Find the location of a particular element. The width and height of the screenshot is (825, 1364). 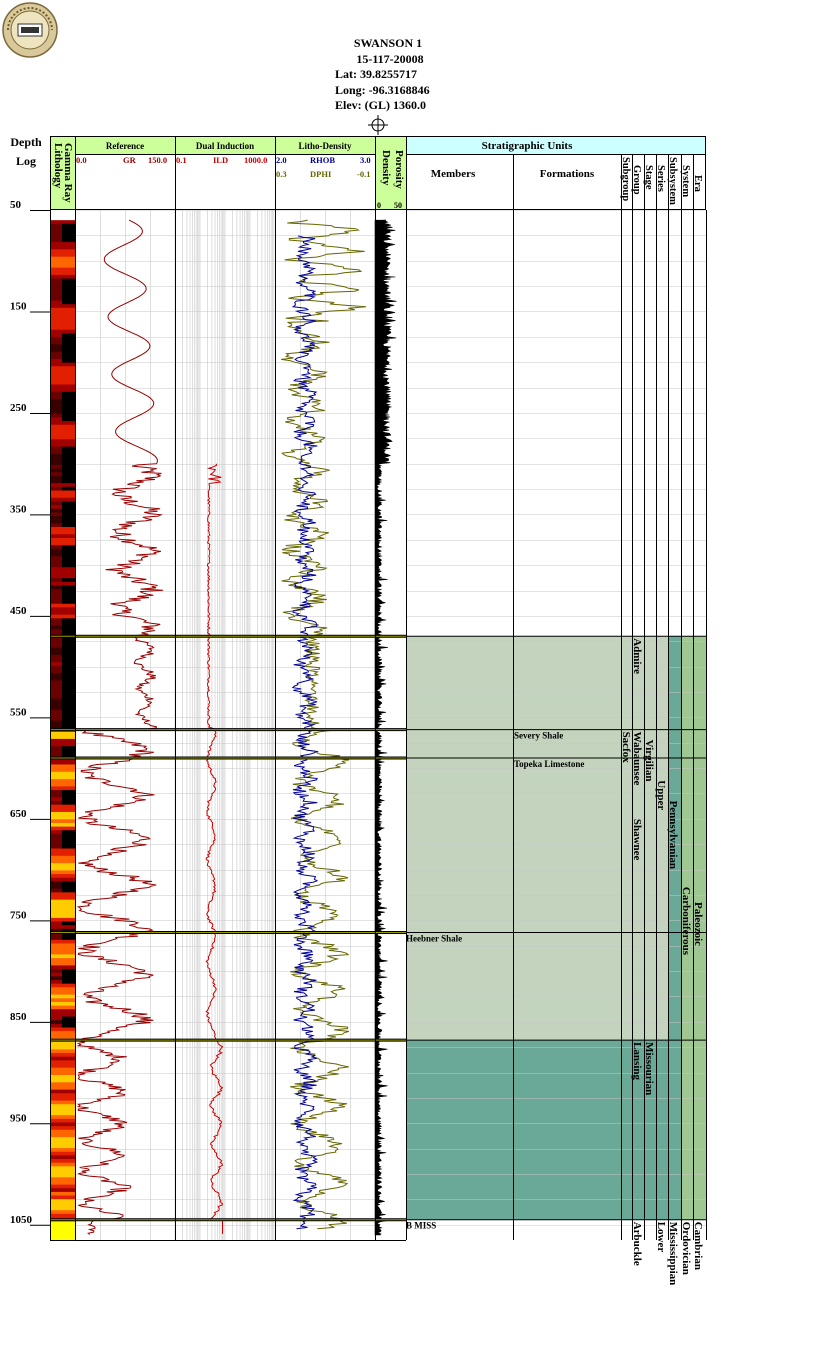

header-borders is located at coordinates (378, 173).